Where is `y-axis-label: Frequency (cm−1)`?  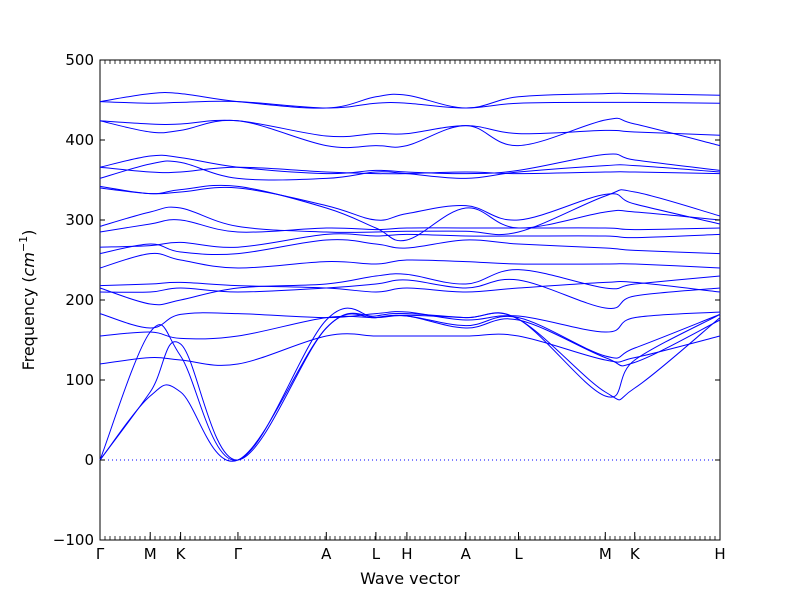 y-axis-label: Frequency (cm−1) is located at coordinates (27, 300).